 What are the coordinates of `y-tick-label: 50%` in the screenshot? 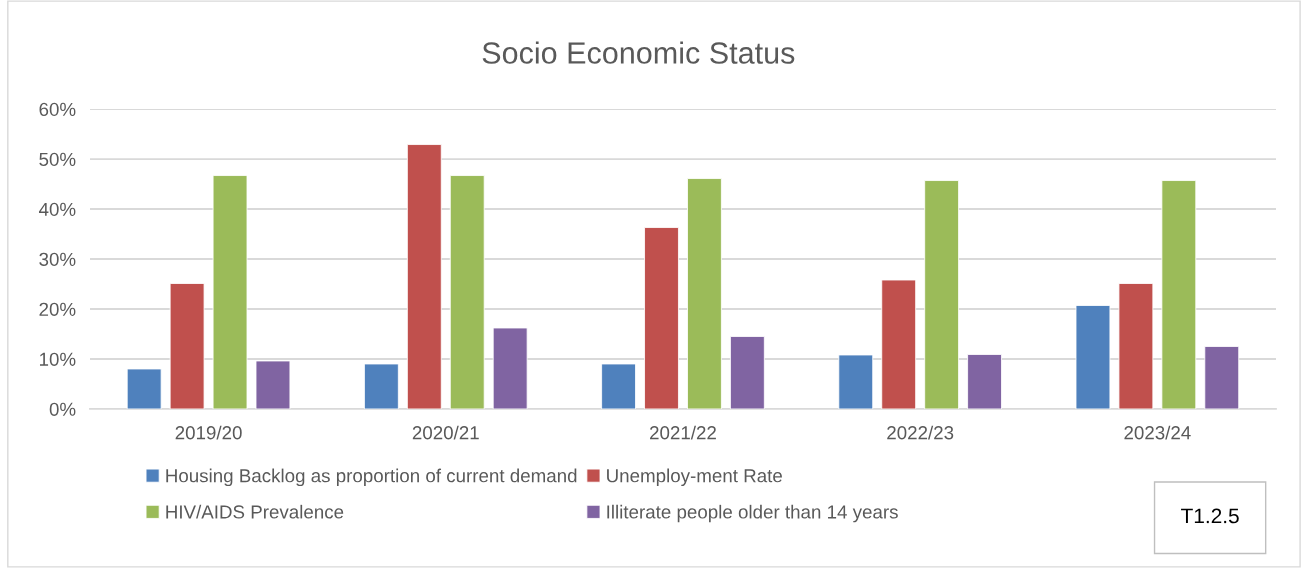 It's located at (57, 159).